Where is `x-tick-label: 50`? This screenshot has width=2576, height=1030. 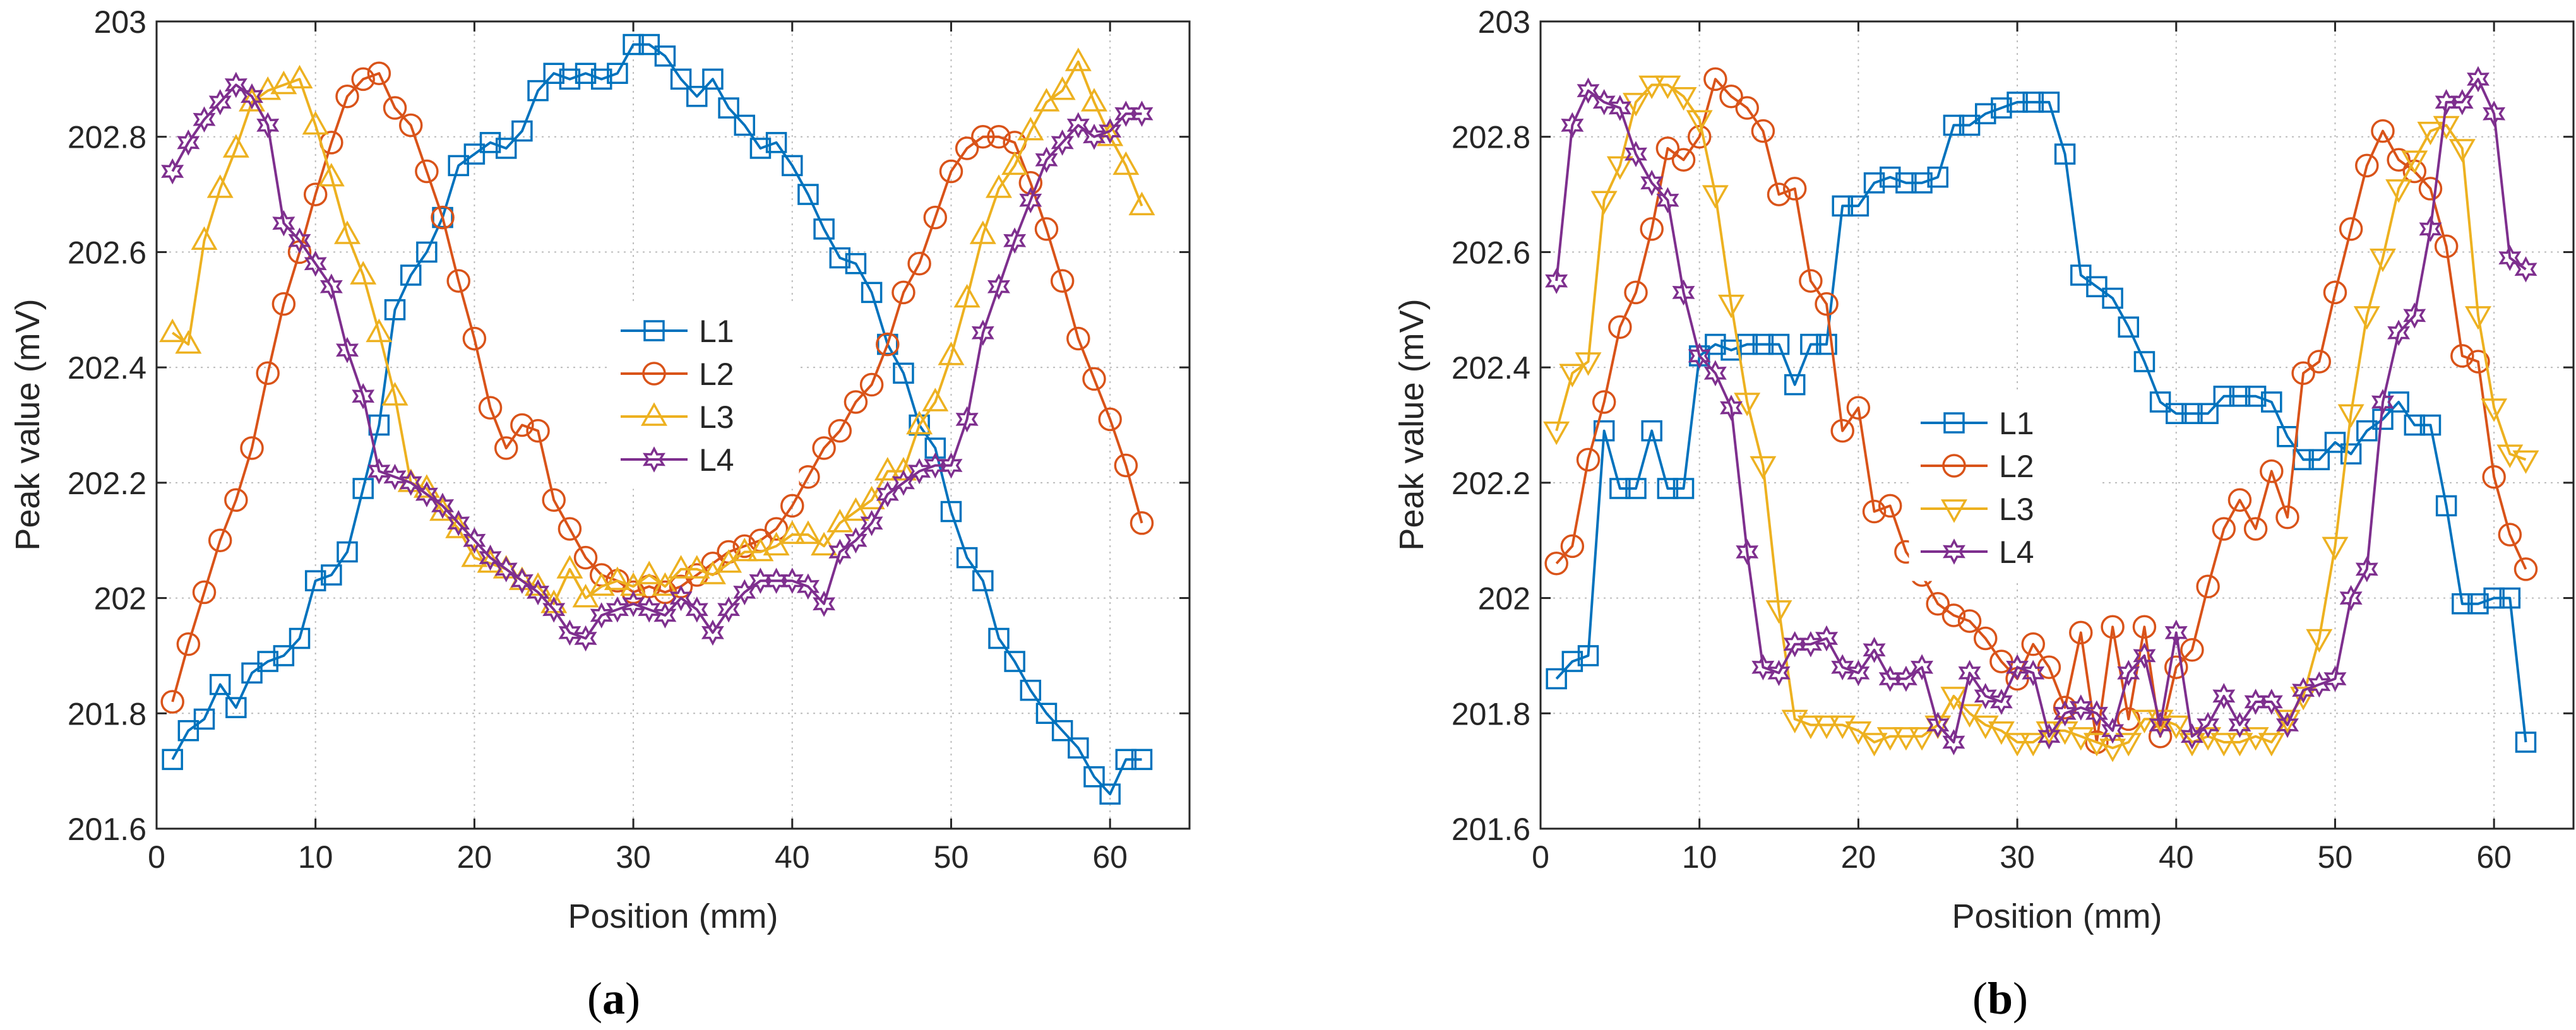 x-tick-label: 50 is located at coordinates (951, 857).